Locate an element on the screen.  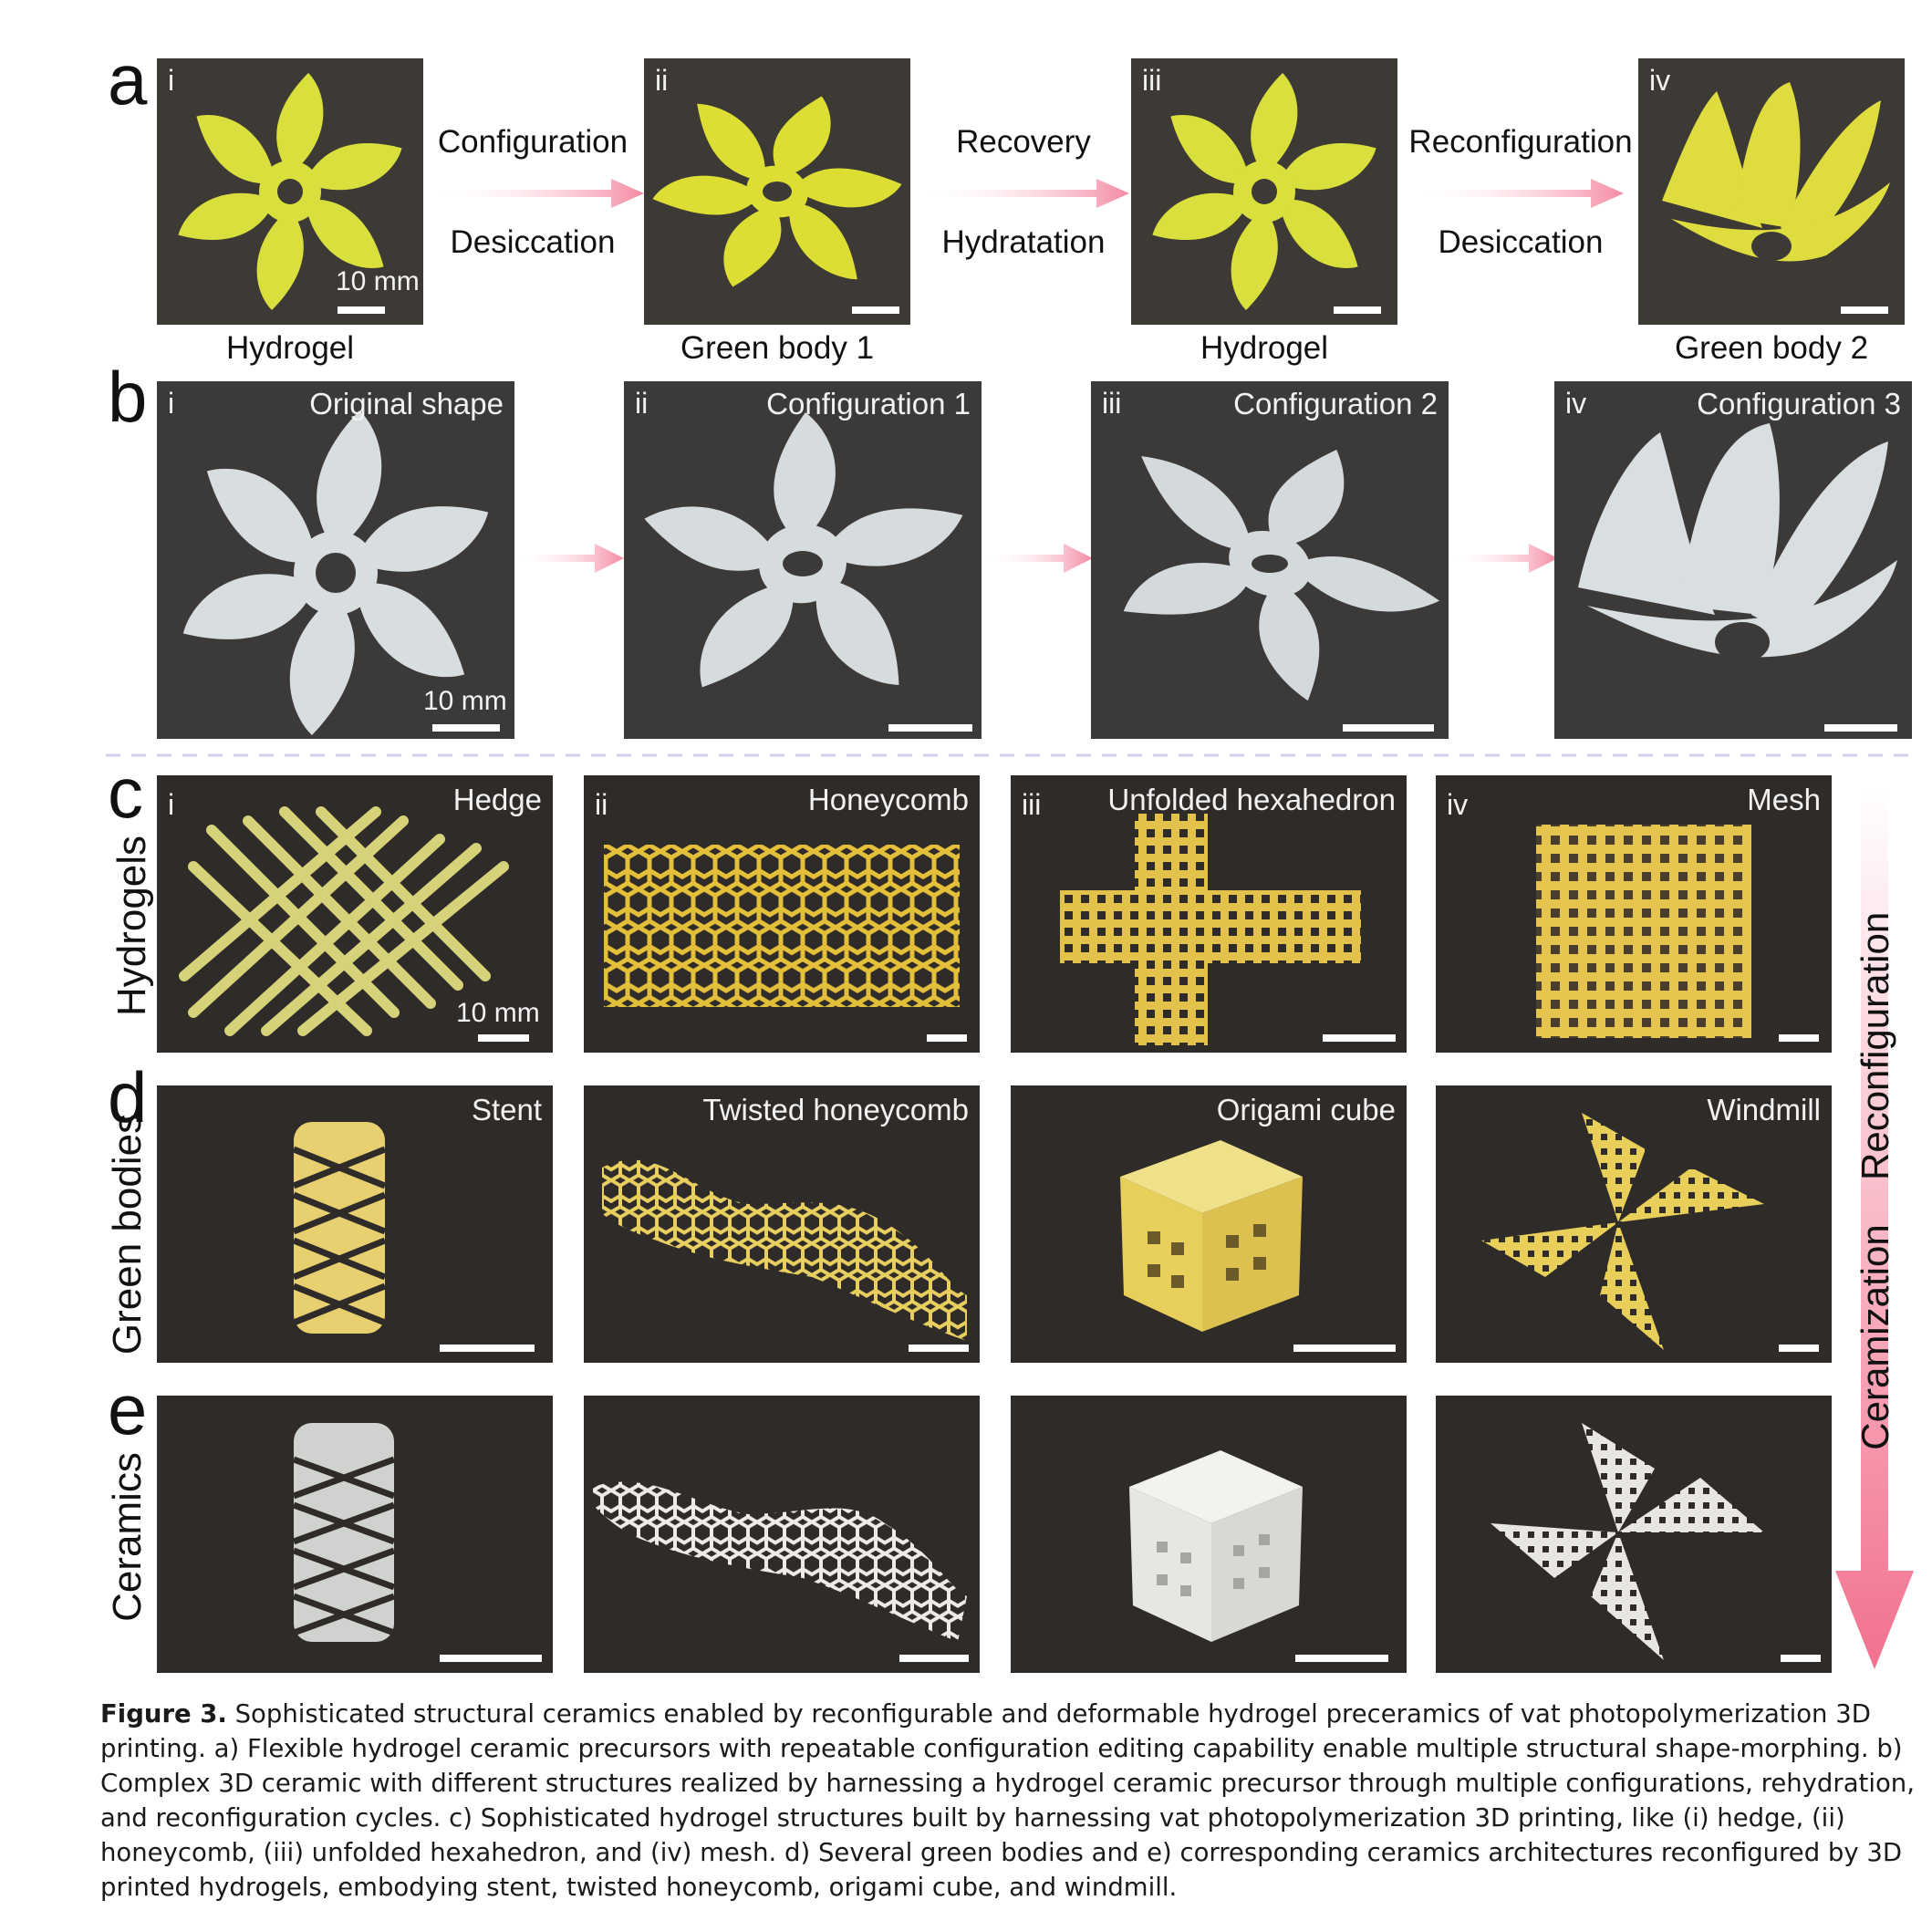
photo-a-iii: iii is located at coordinates (1264, 191).